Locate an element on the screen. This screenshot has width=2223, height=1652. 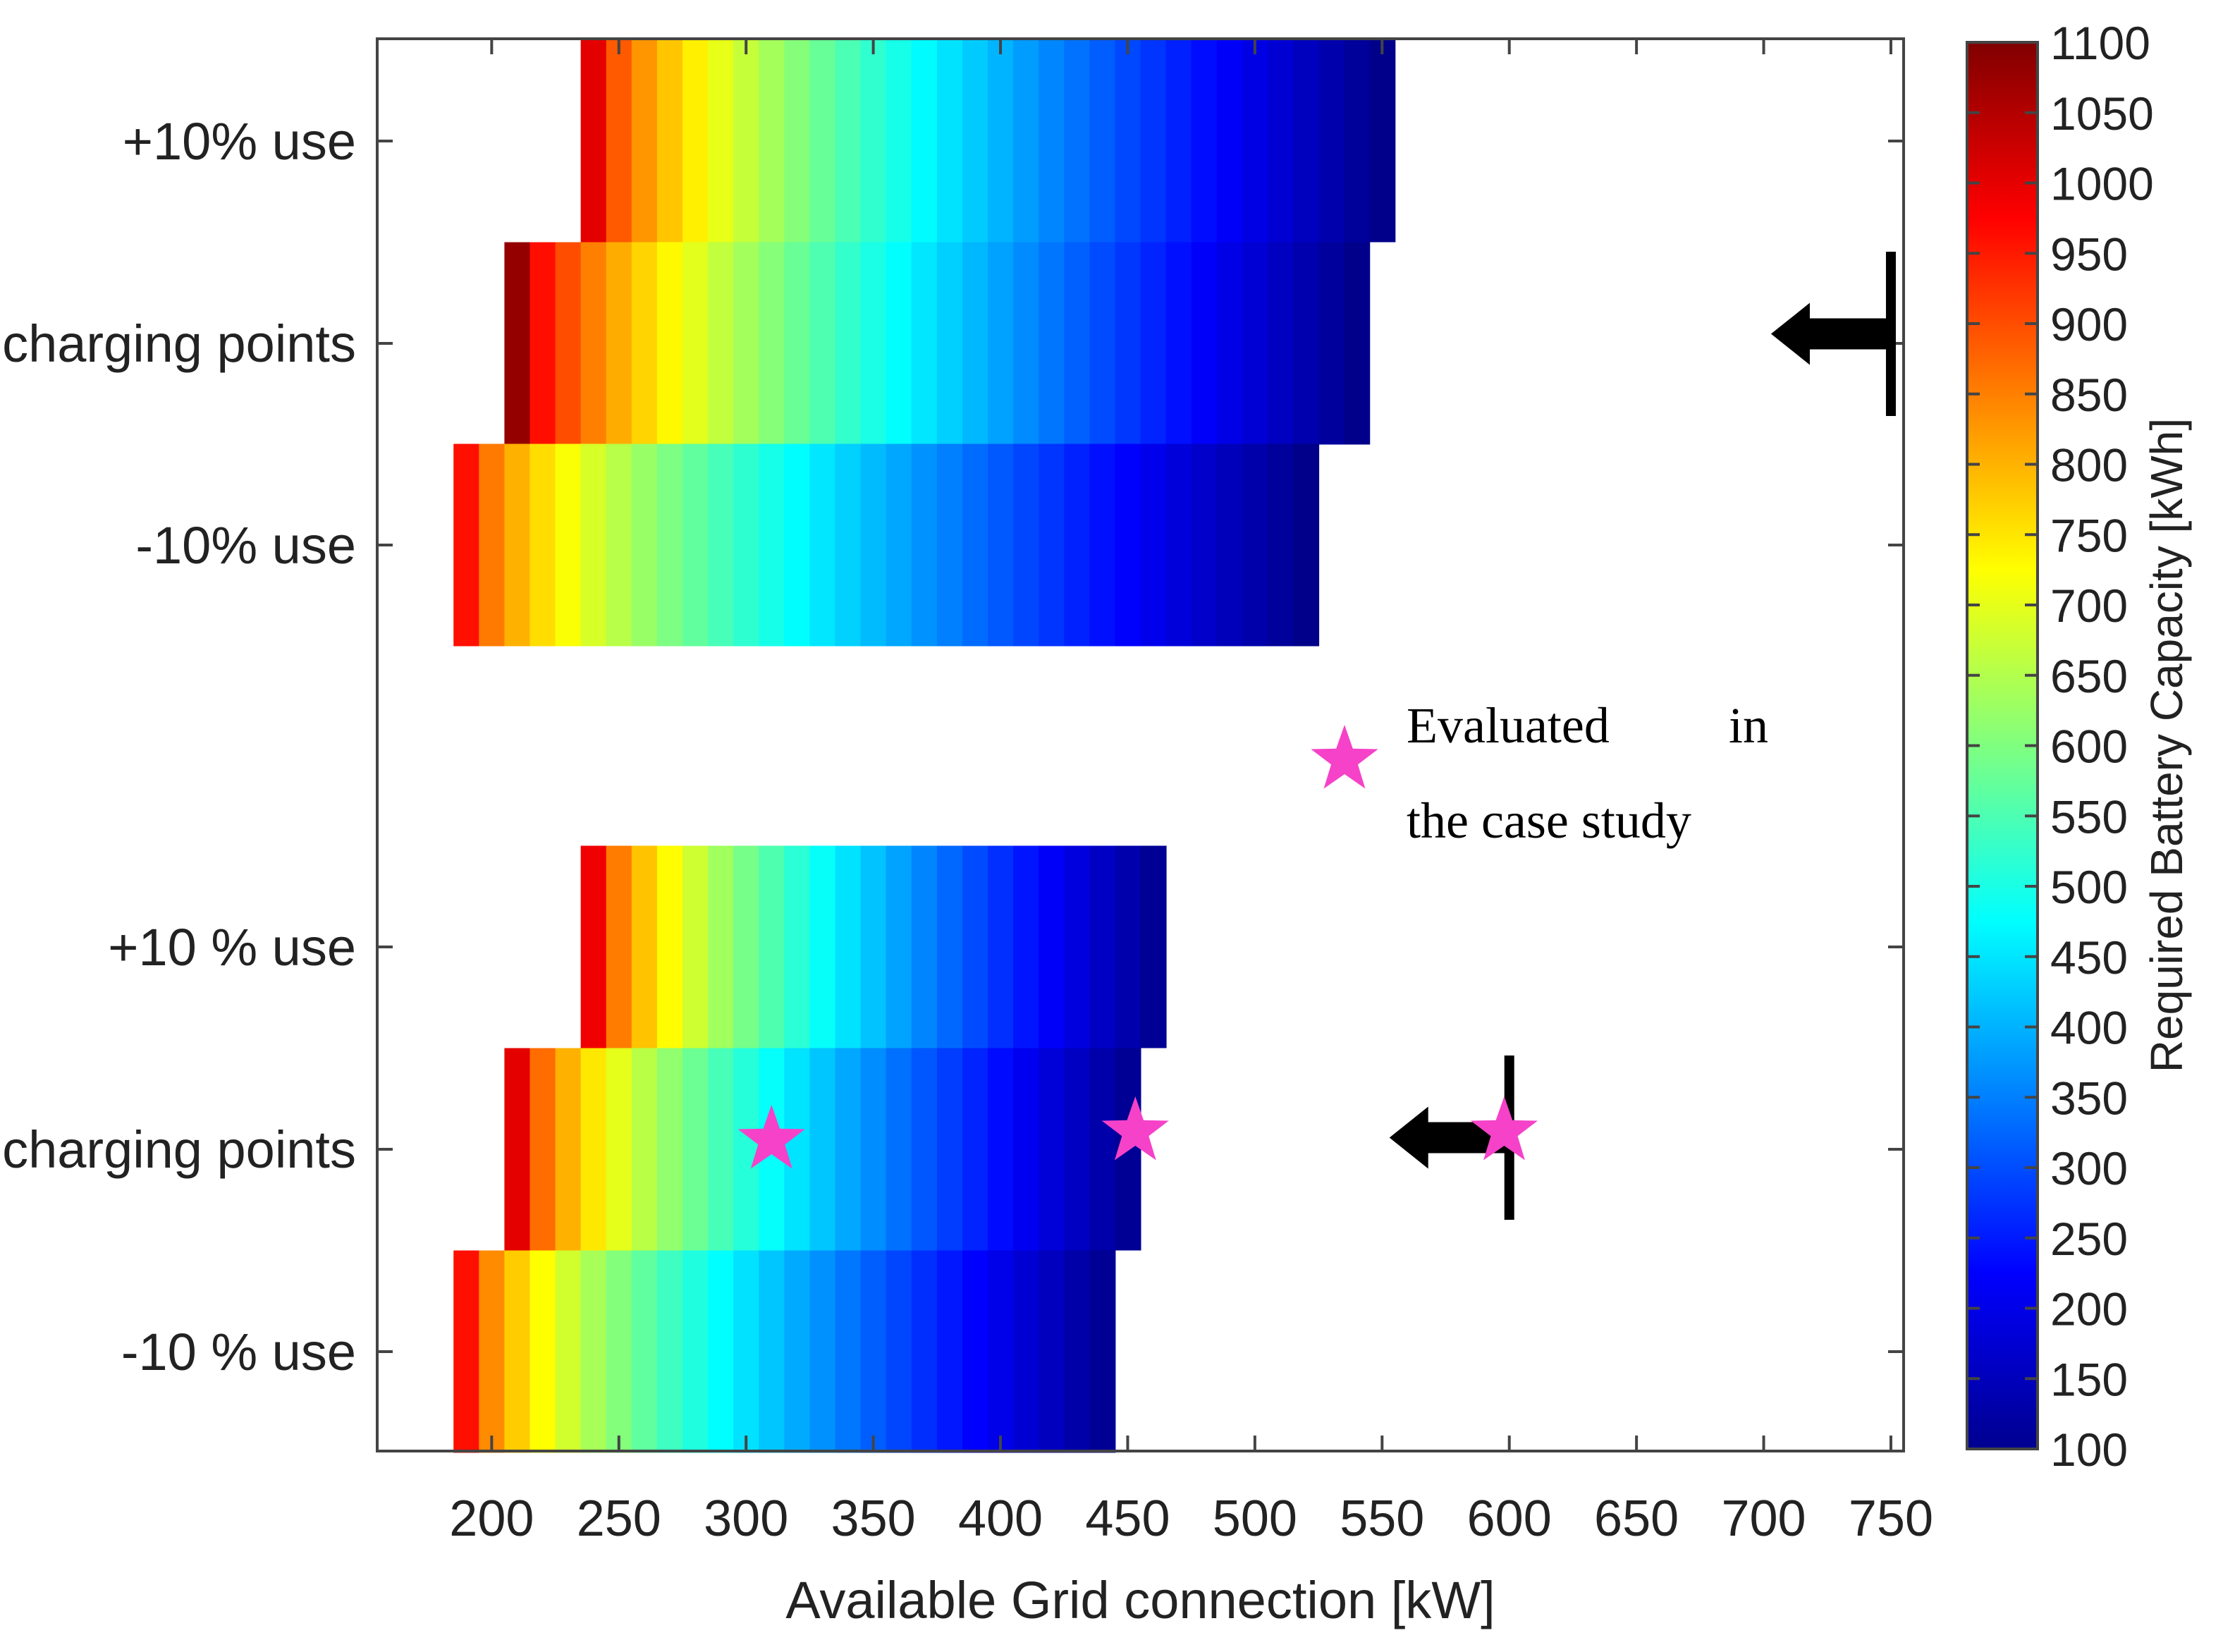
x-tick-label: 400 is located at coordinates (1001, 1519).